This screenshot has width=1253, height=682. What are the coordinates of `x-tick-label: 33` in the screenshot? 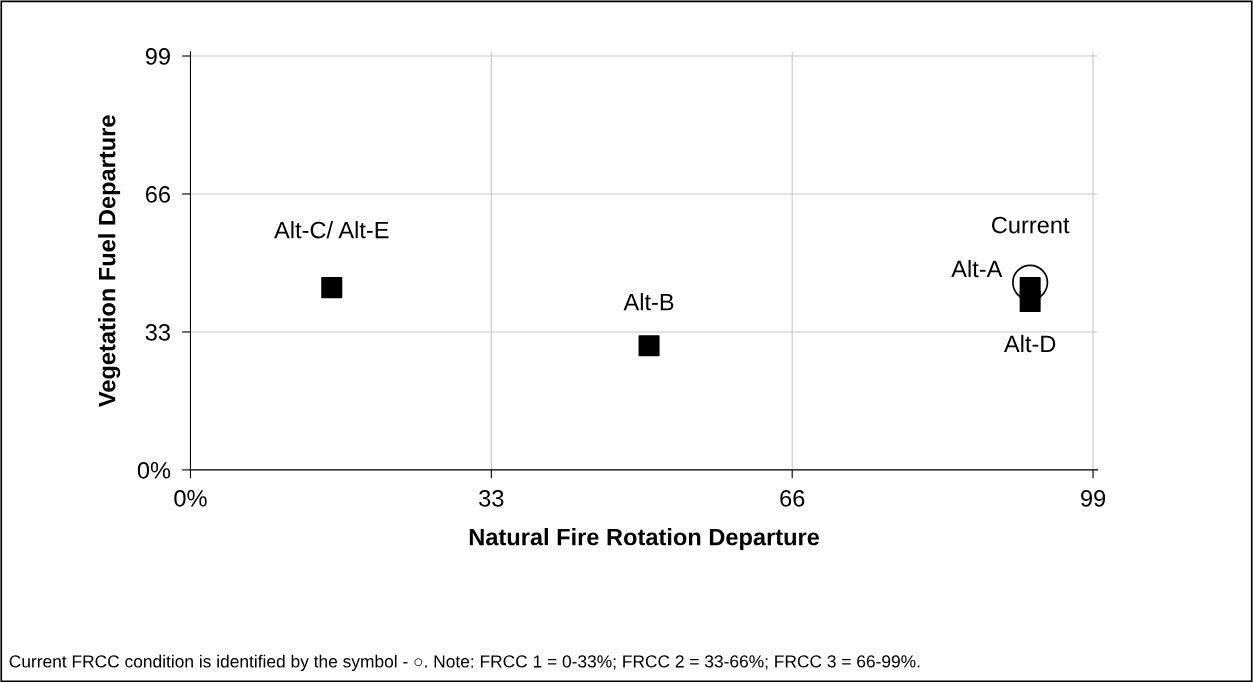 It's located at (491, 498).